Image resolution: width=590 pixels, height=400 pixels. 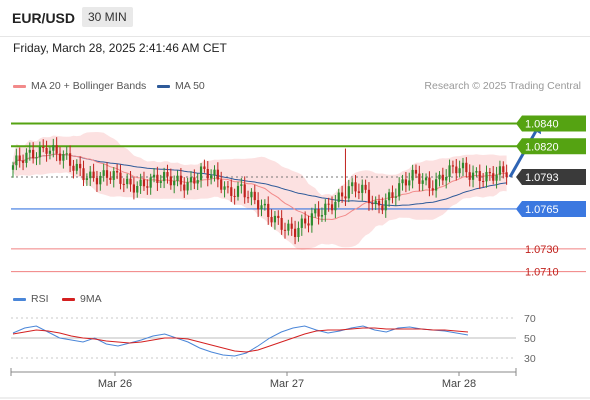 I want to click on timeframe-button: 30 MIN, so click(x=107, y=17).